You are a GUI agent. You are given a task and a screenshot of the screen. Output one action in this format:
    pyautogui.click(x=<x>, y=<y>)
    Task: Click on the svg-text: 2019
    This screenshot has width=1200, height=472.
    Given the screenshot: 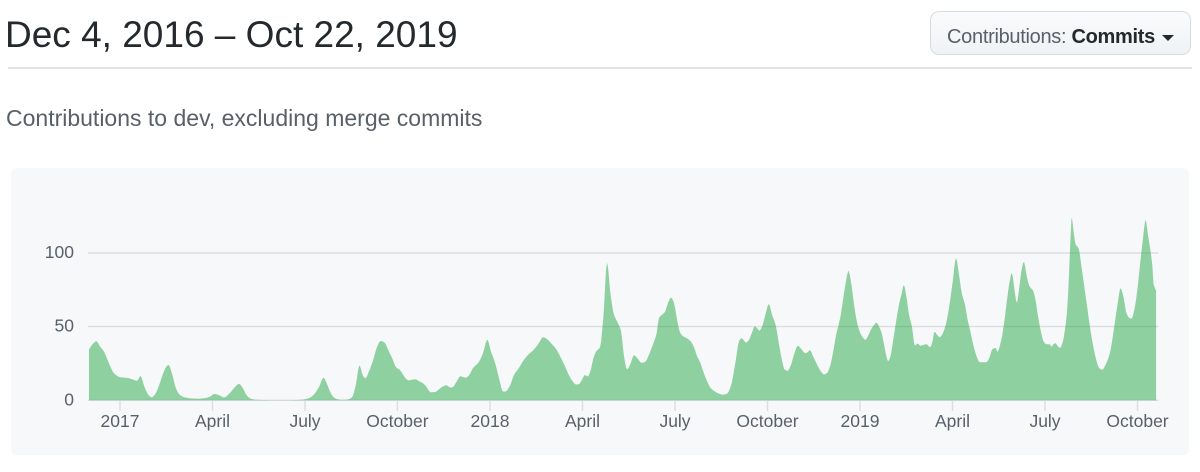 What is the action you would take?
    pyautogui.click(x=860, y=421)
    